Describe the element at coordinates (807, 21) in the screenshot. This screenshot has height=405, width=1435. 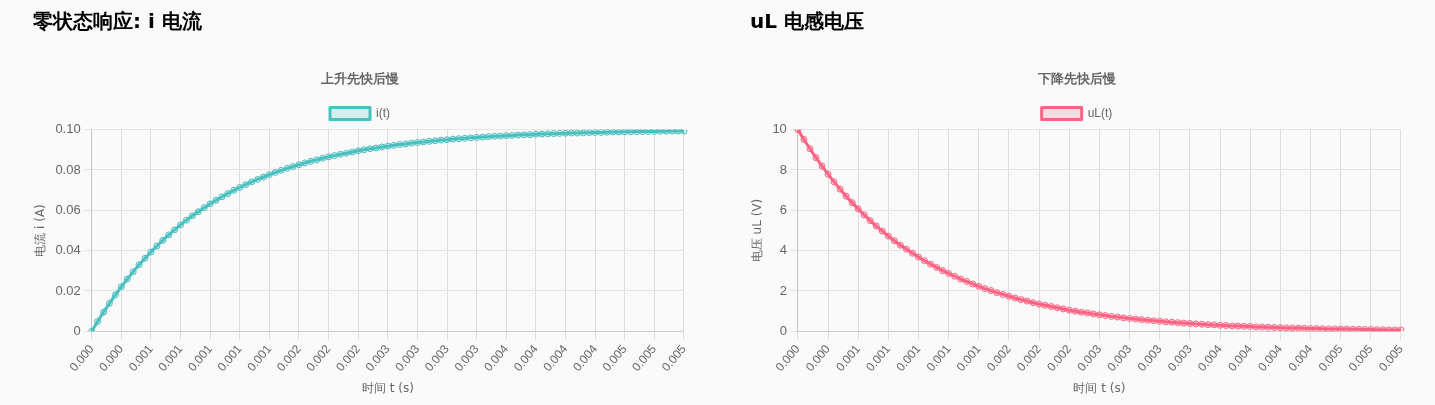
I see `chart-title: uL 电感电压` at that location.